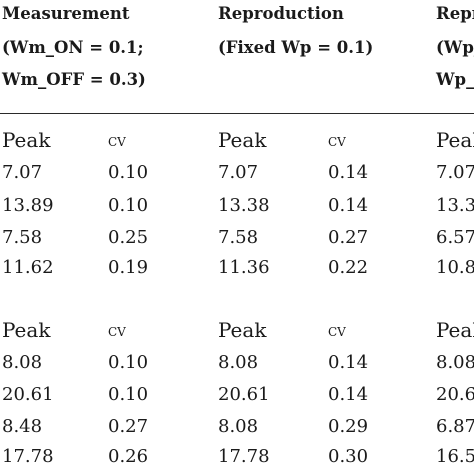 This screenshot has height=474, width=474. I want to click on cell-reproduction-peak: 13.38, so click(244, 205).